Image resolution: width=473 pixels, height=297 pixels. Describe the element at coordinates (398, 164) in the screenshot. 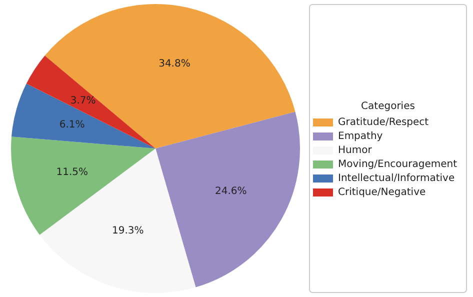

I see `legend-label: Moving/Encouragement` at that location.